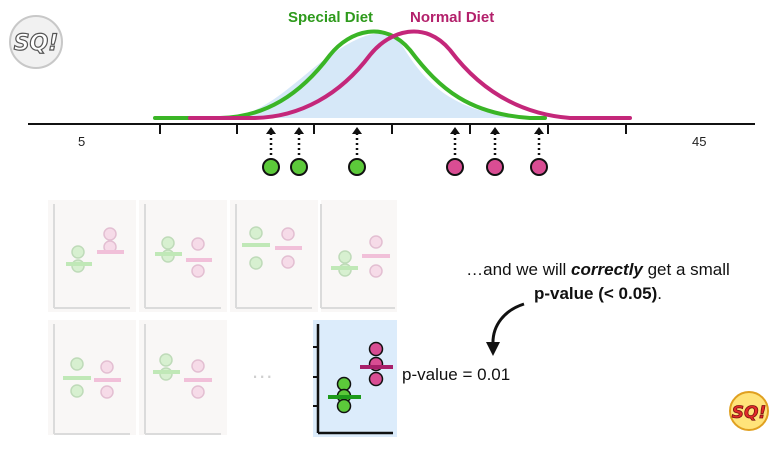 This screenshot has height=450, width=782. I want to click on caption-pvalue: p-value (< 0.05), so click(595, 293).